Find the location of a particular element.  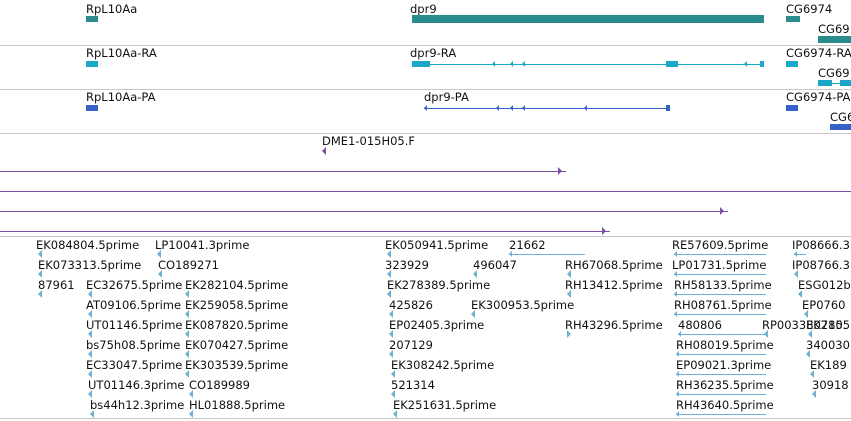

est-label: 480806 is located at coordinates (700, 325).